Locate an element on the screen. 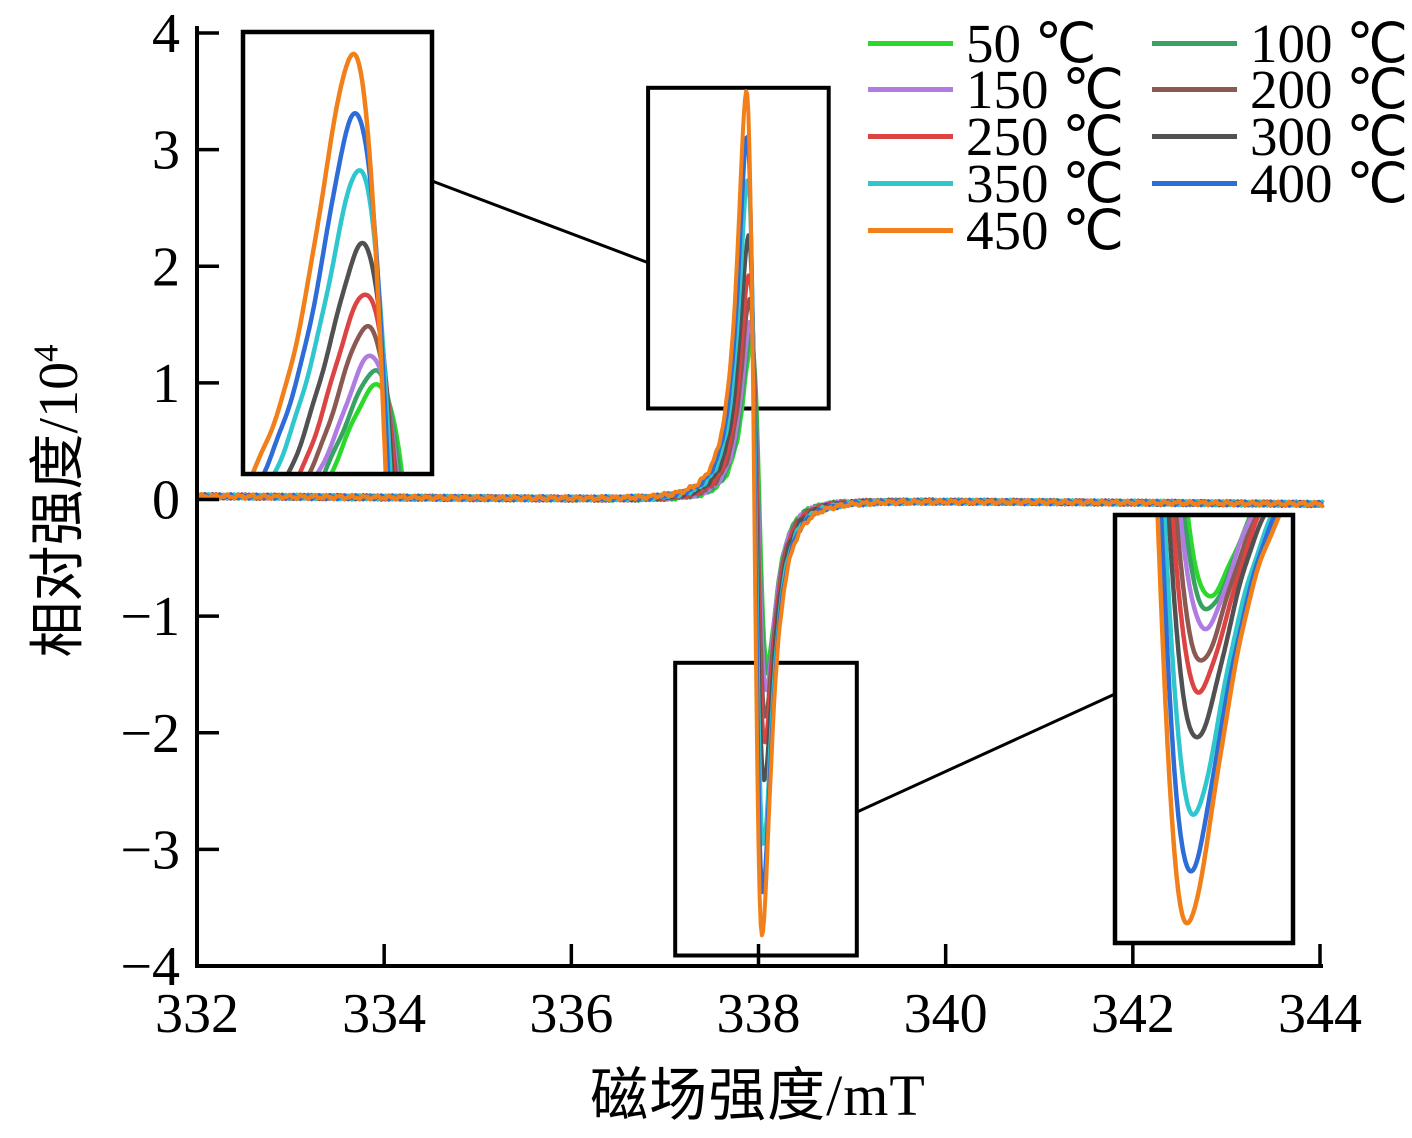 The width and height of the screenshot is (1412, 1138). x-tick-label-342: 342 is located at coordinates (1133, 1014).